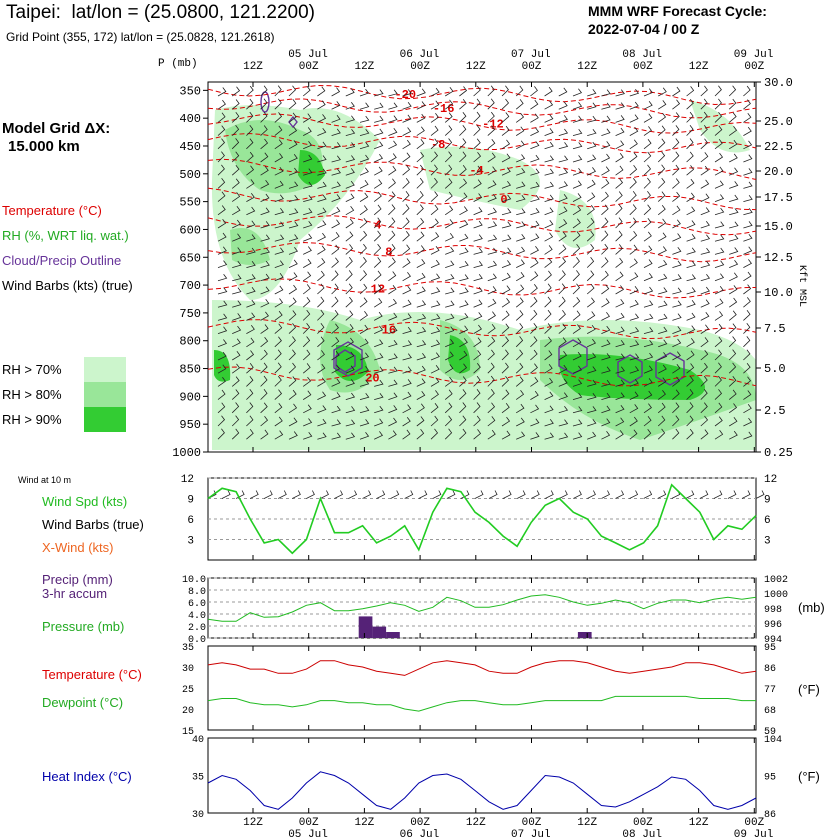 This screenshot has width=840, height=840. Describe the element at coordinates (482, 668) in the screenshot. I see `temperature-line` at that location.